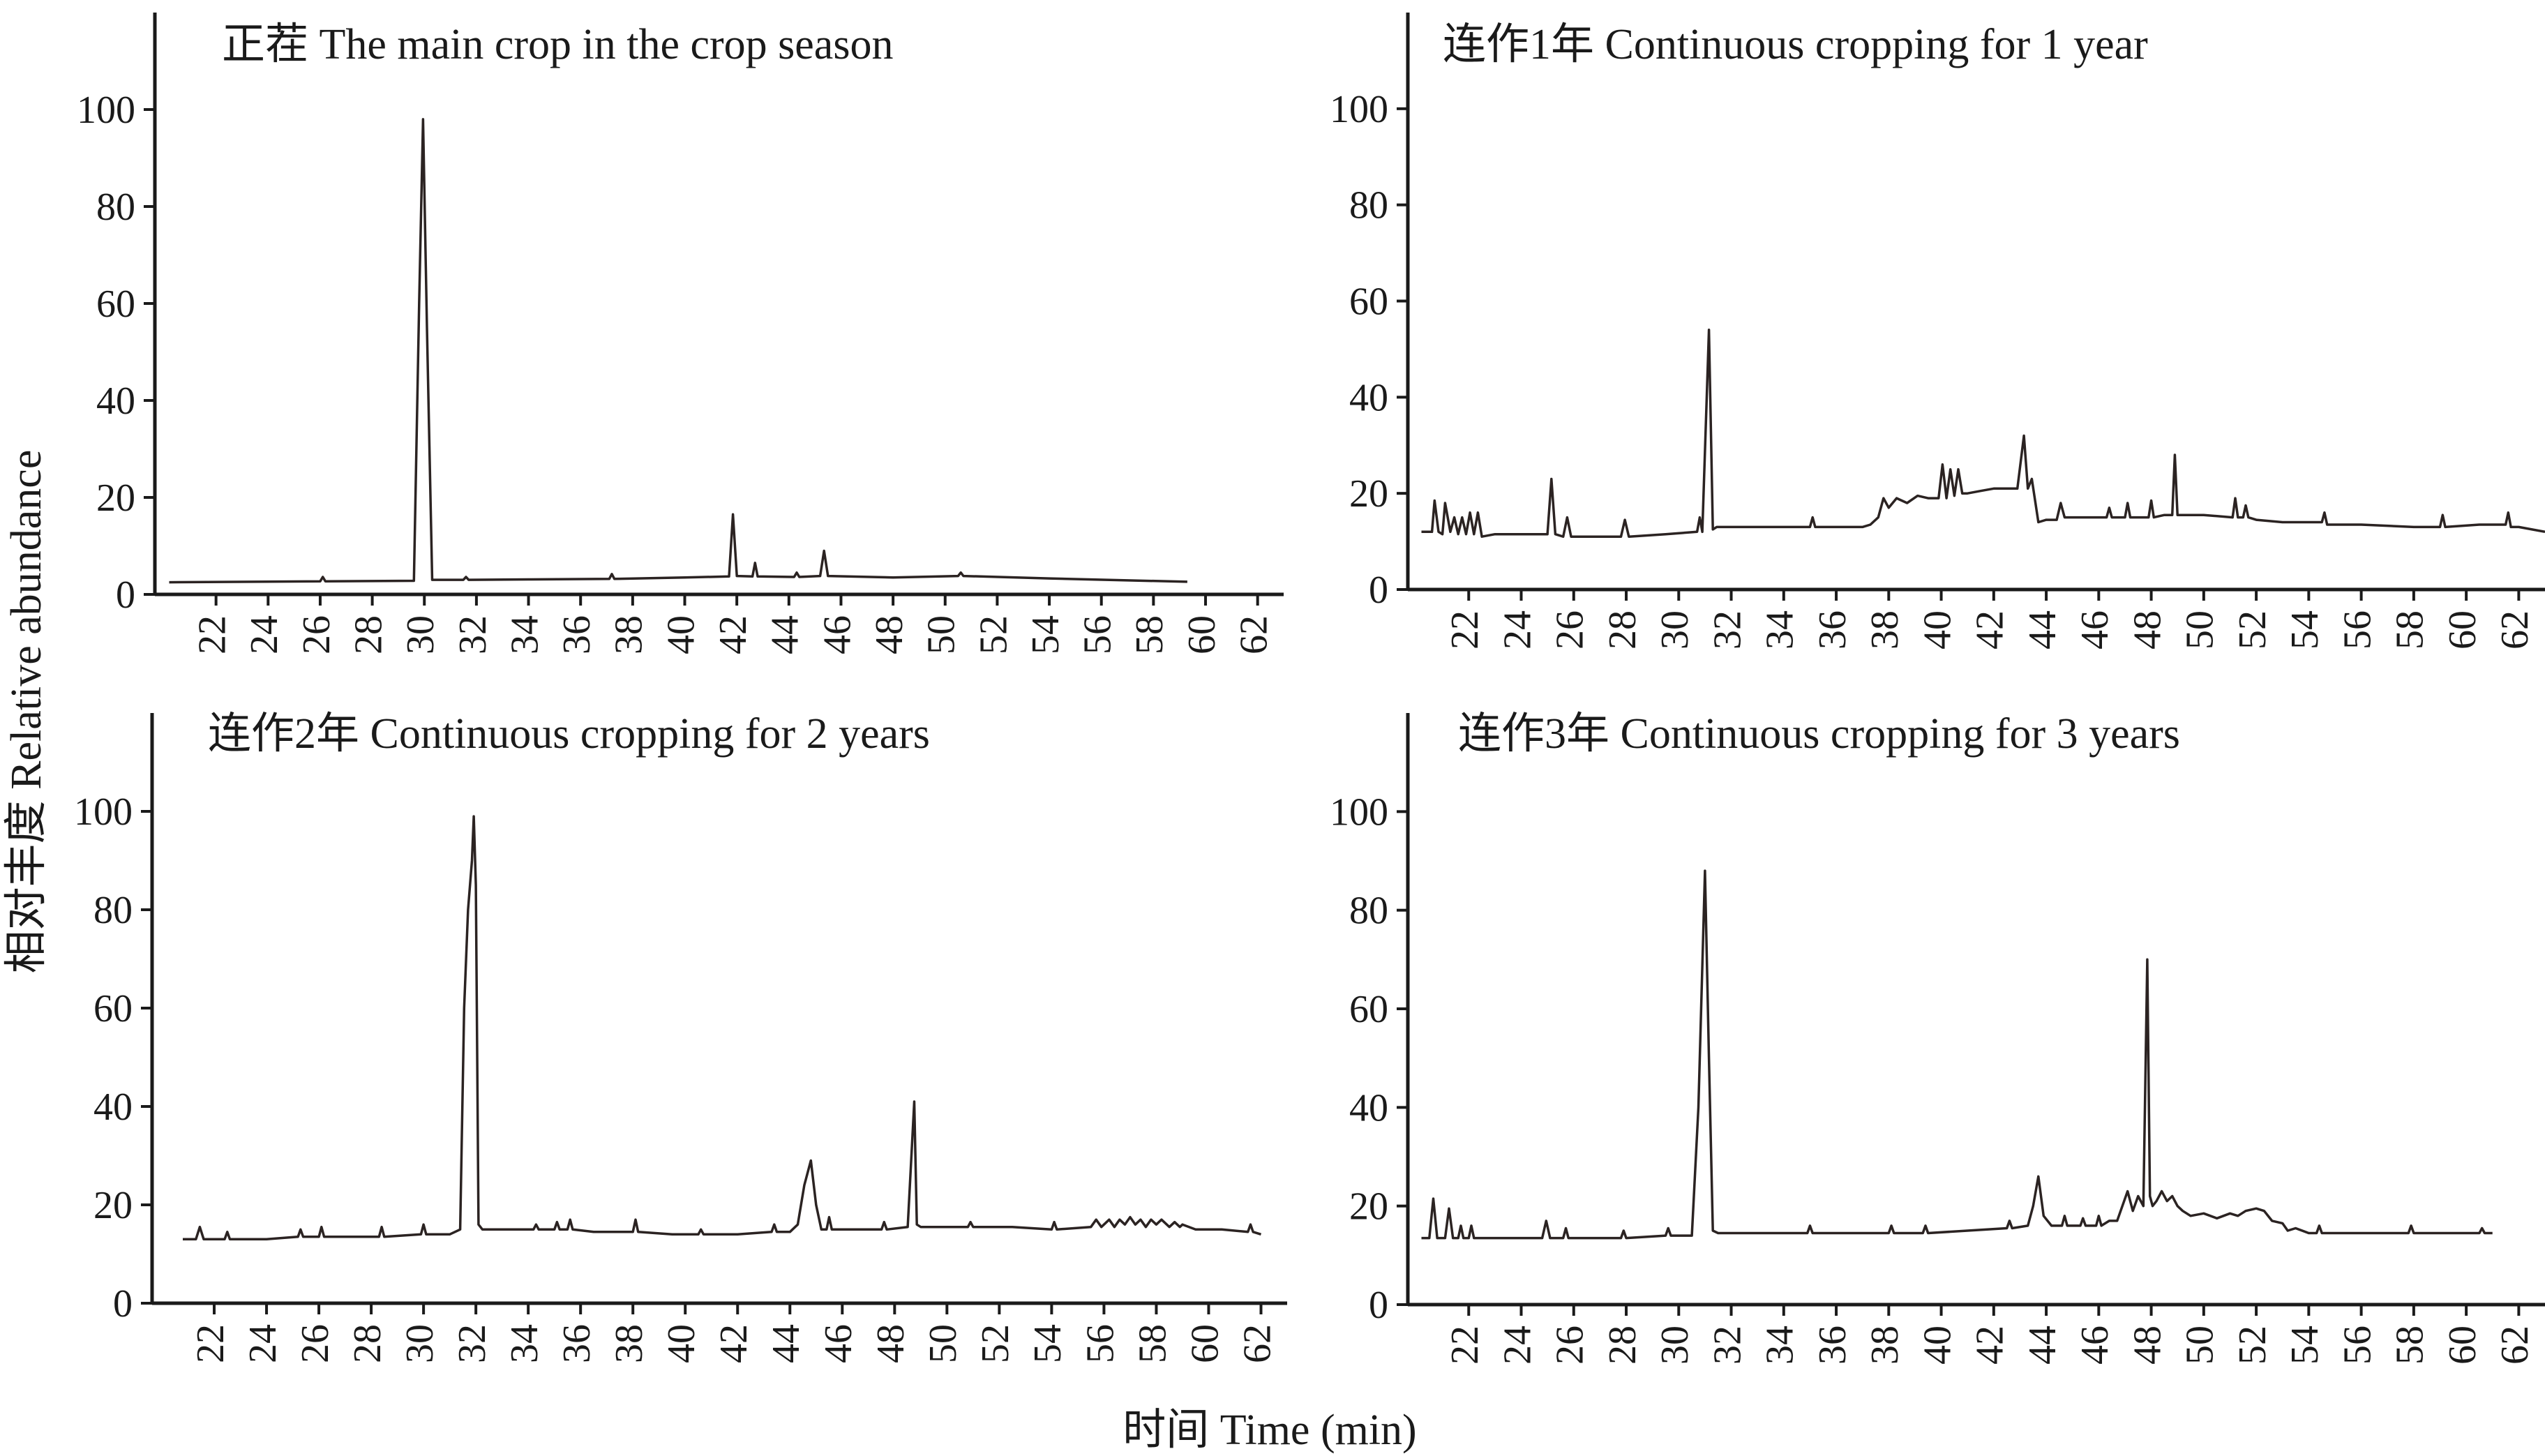 The width and height of the screenshot is (2545, 1456). What do you see at coordinates (557, 45) in the screenshot?
I see `panel-title: 正茬 The main crop in the crop season` at bounding box center [557, 45].